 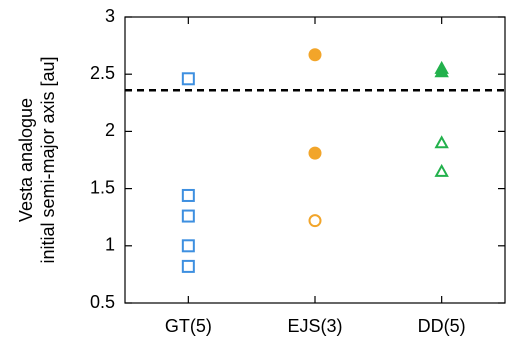 What do you see at coordinates (188, 326) in the screenshot?
I see `x-tick-label: GT(5)` at bounding box center [188, 326].